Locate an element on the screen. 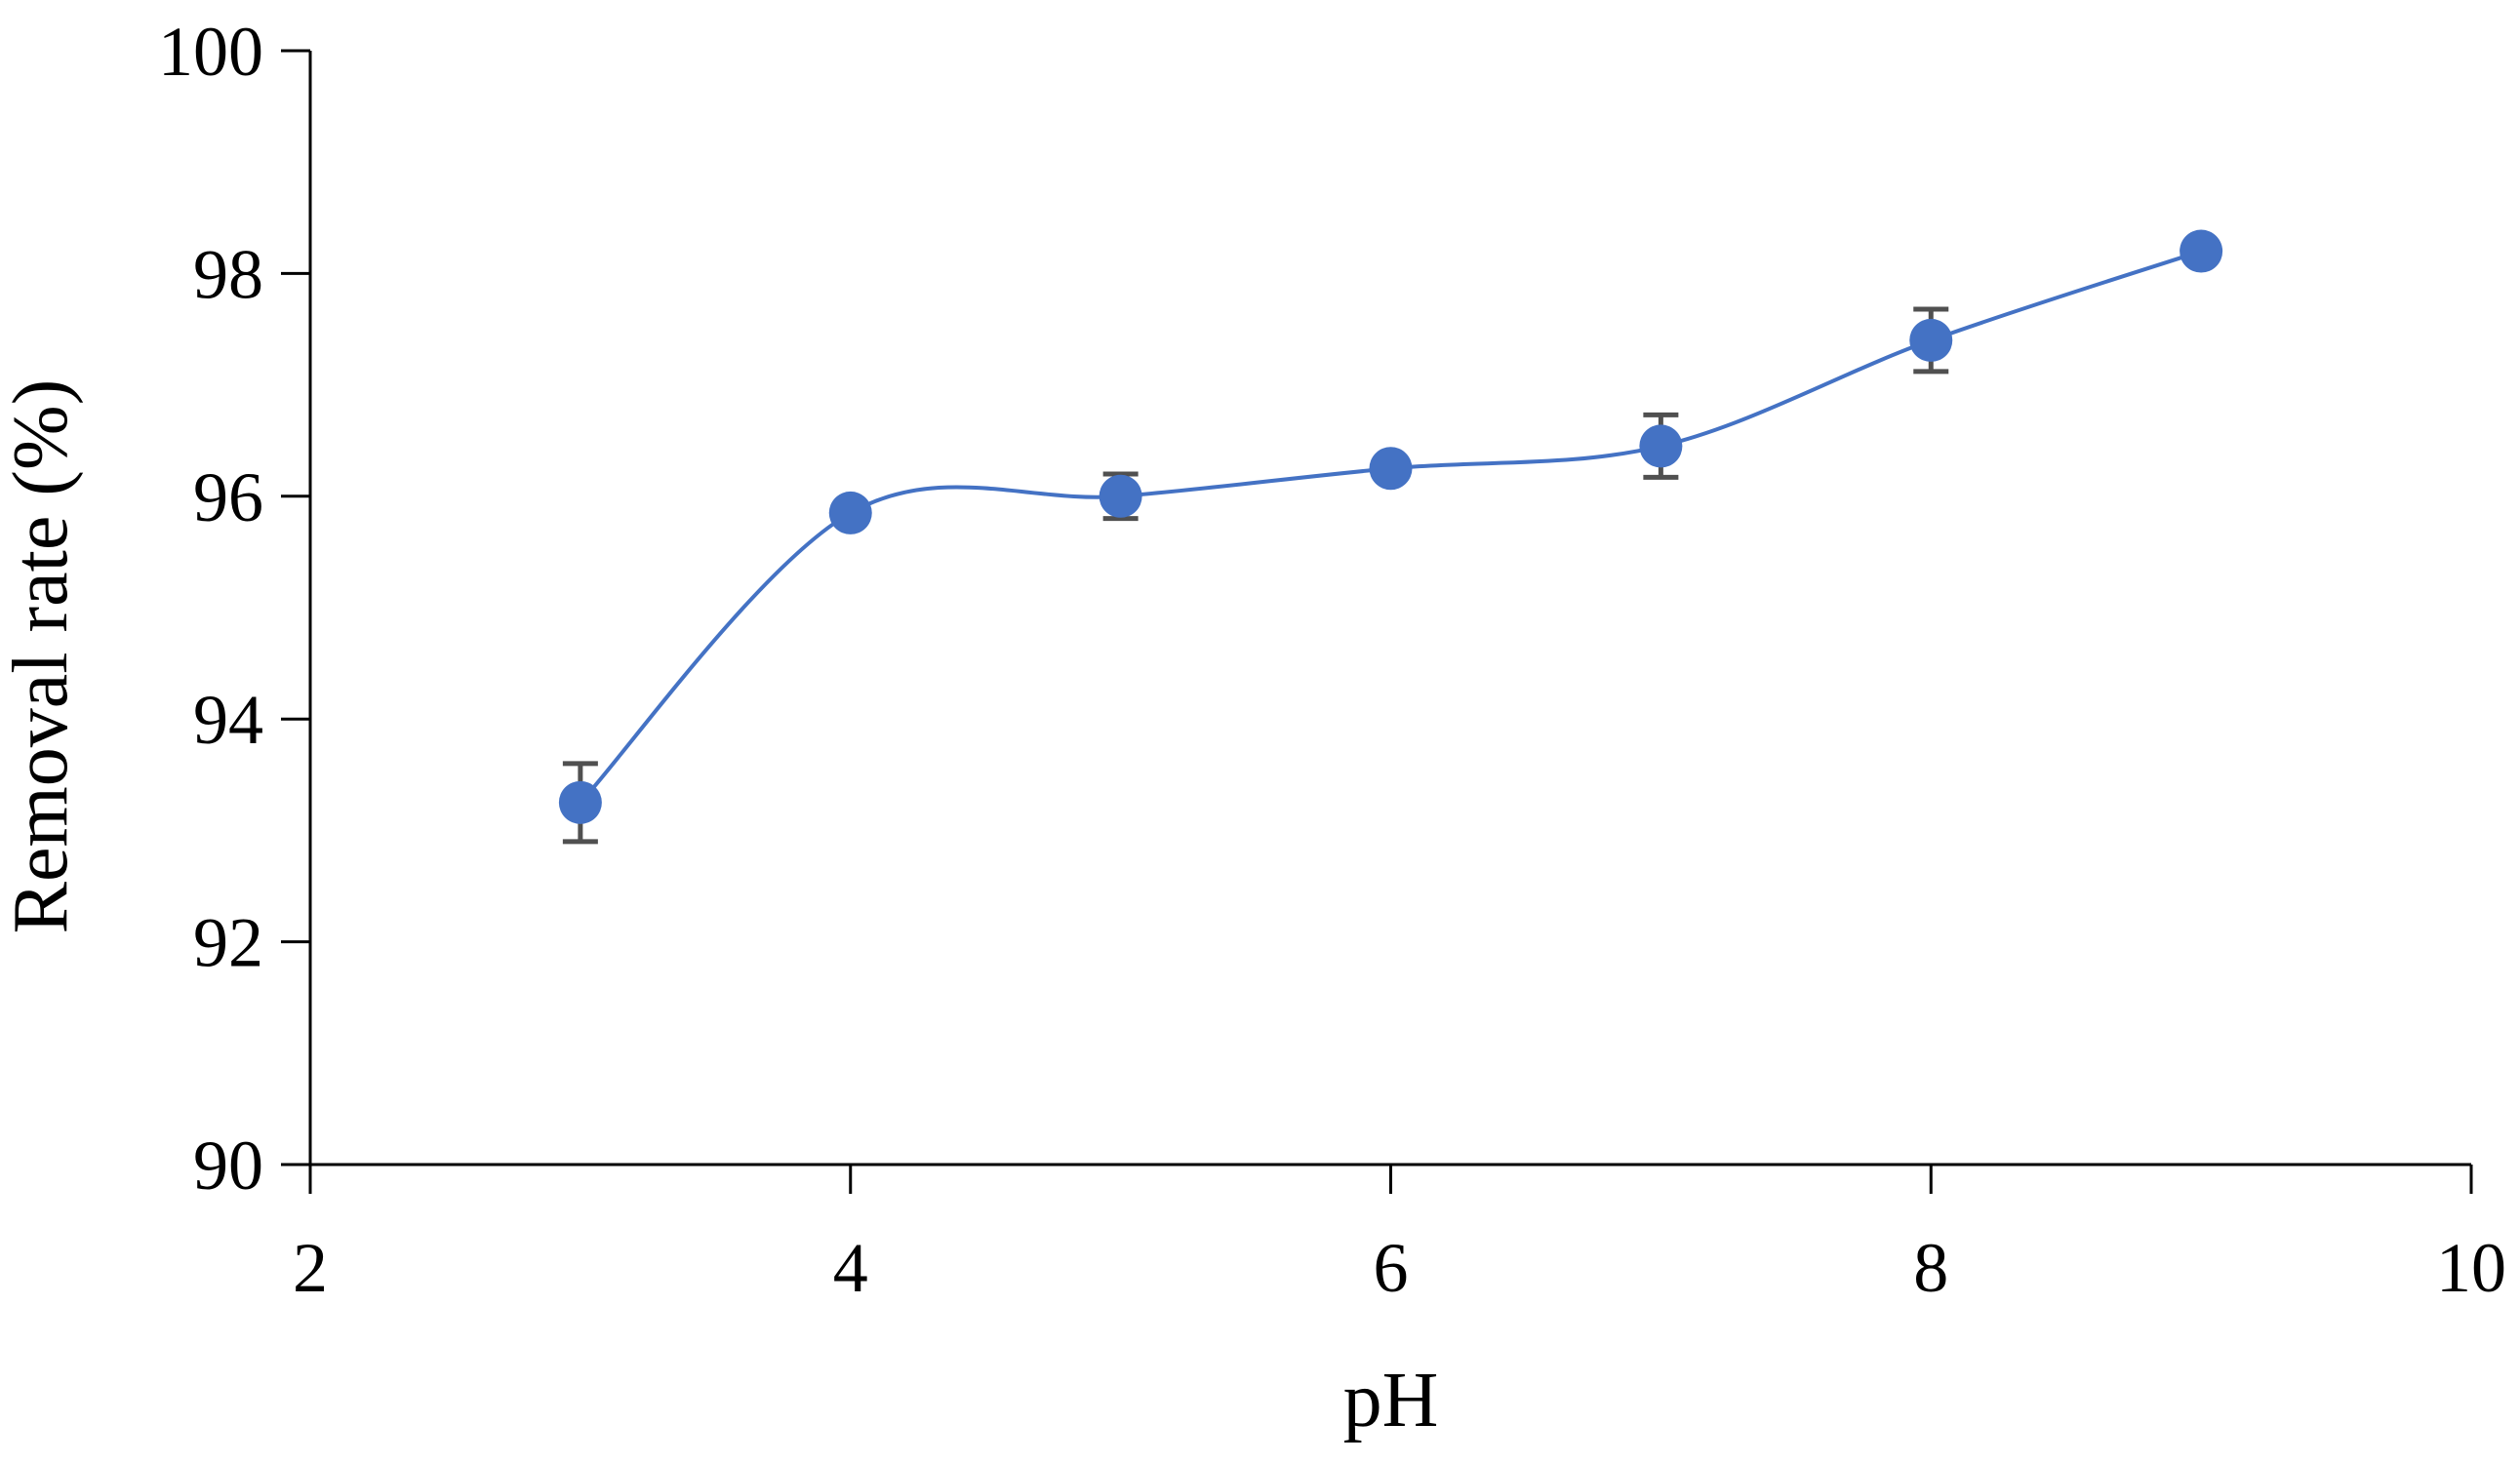  x-tick-label: 10 is located at coordinates (2471, 1268).